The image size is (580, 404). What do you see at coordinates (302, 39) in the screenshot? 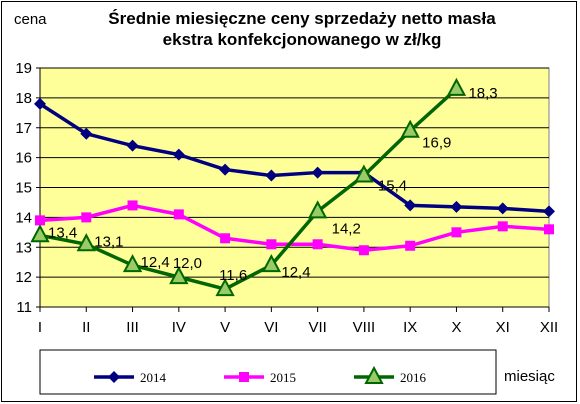
I see `chart-title-line-2: ekstra konfekcjonowanego w zł/kg` at bounding box center [302, 39].